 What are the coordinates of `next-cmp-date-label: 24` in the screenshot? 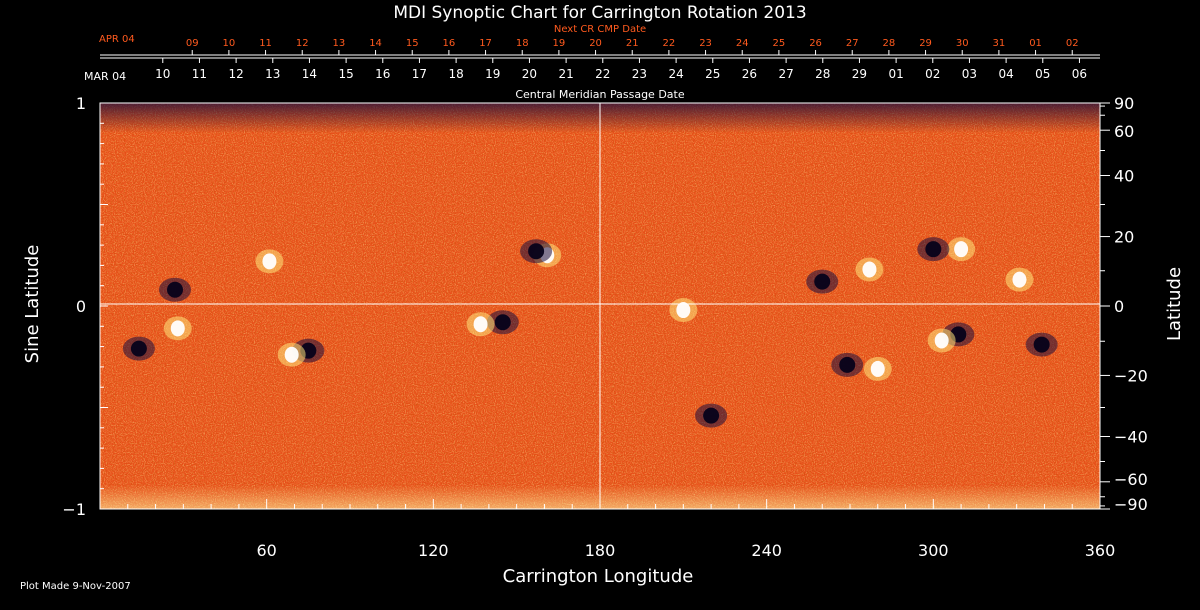 It's located at (742, 43).